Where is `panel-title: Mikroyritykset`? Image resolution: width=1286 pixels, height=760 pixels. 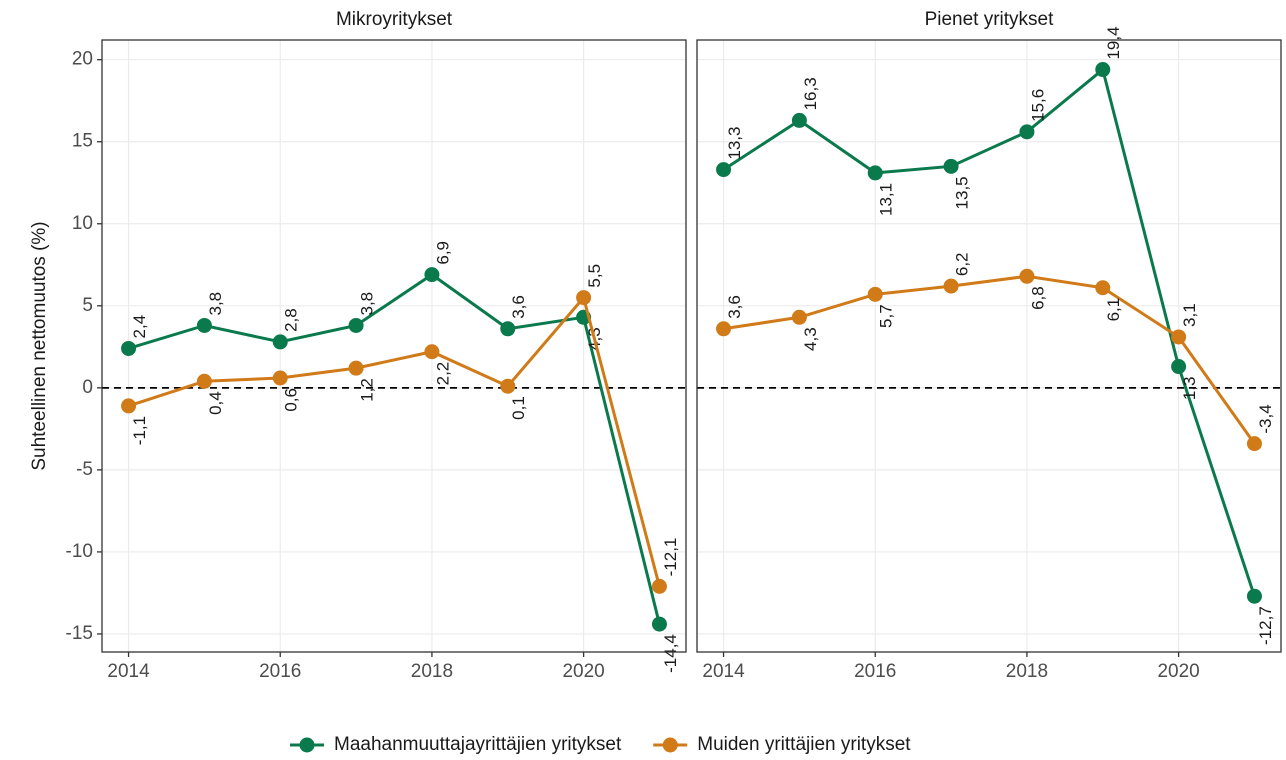
panel-title: Mikroyritykset is located at coordinates (394, 19).